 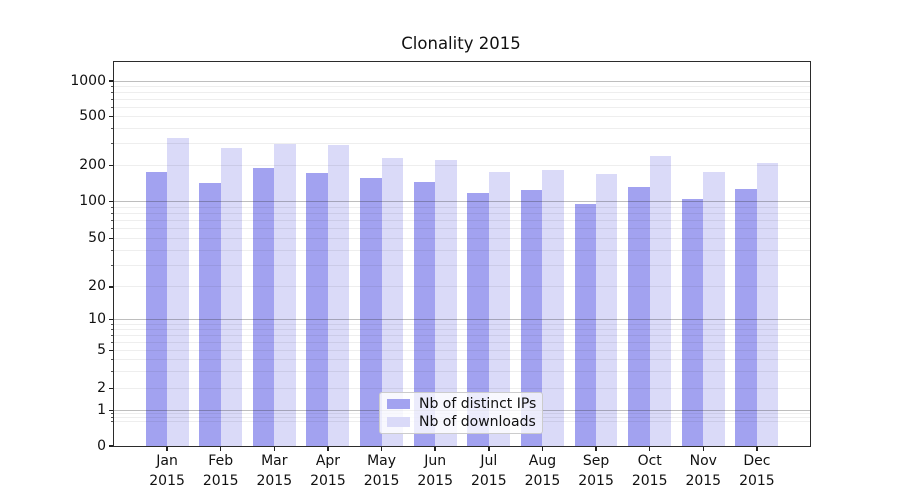 I want to click on x-tick-label: Jul 2015, so click(x=489, y=471).